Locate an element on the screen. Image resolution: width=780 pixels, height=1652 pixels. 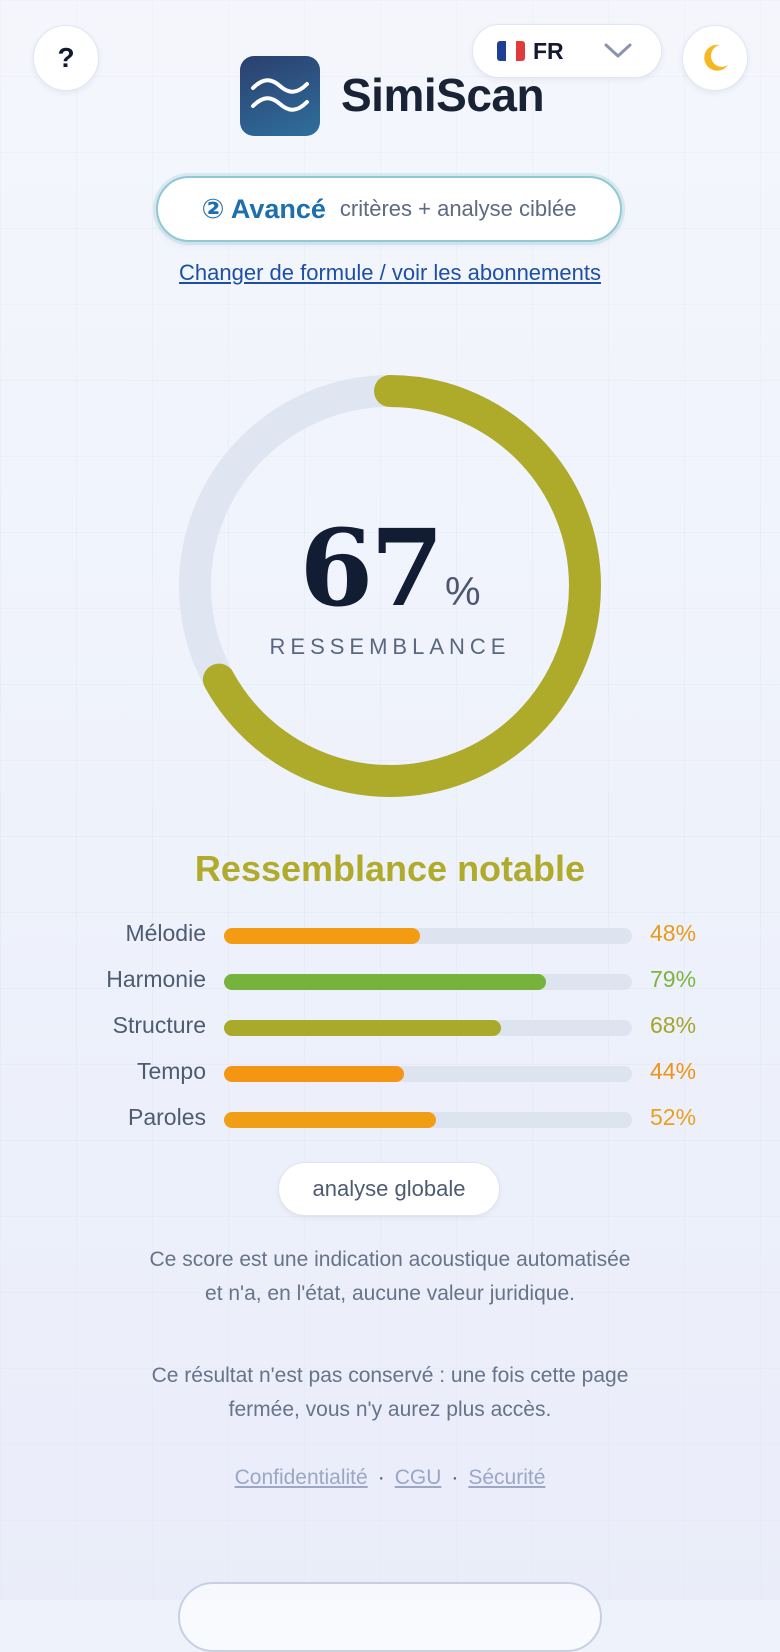
criterion-row-melodie: Mélodie 48% is located at coordinates (390, 935).